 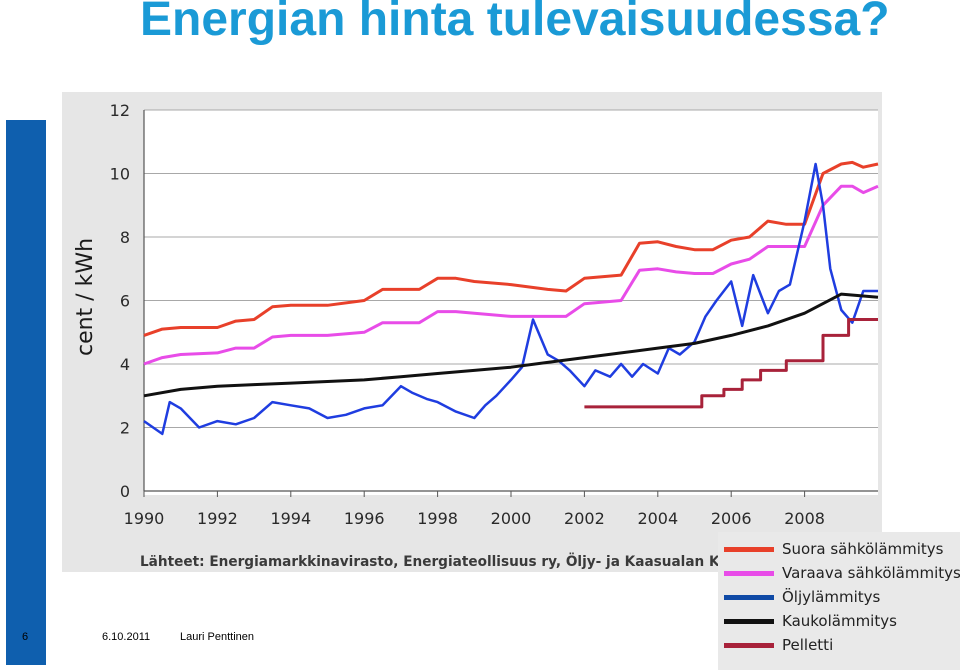 What do you see at coordinates (85, 297) in the screenshot?
I see `y-axis-label: cent / kWh` at bounding box center [85, 297].